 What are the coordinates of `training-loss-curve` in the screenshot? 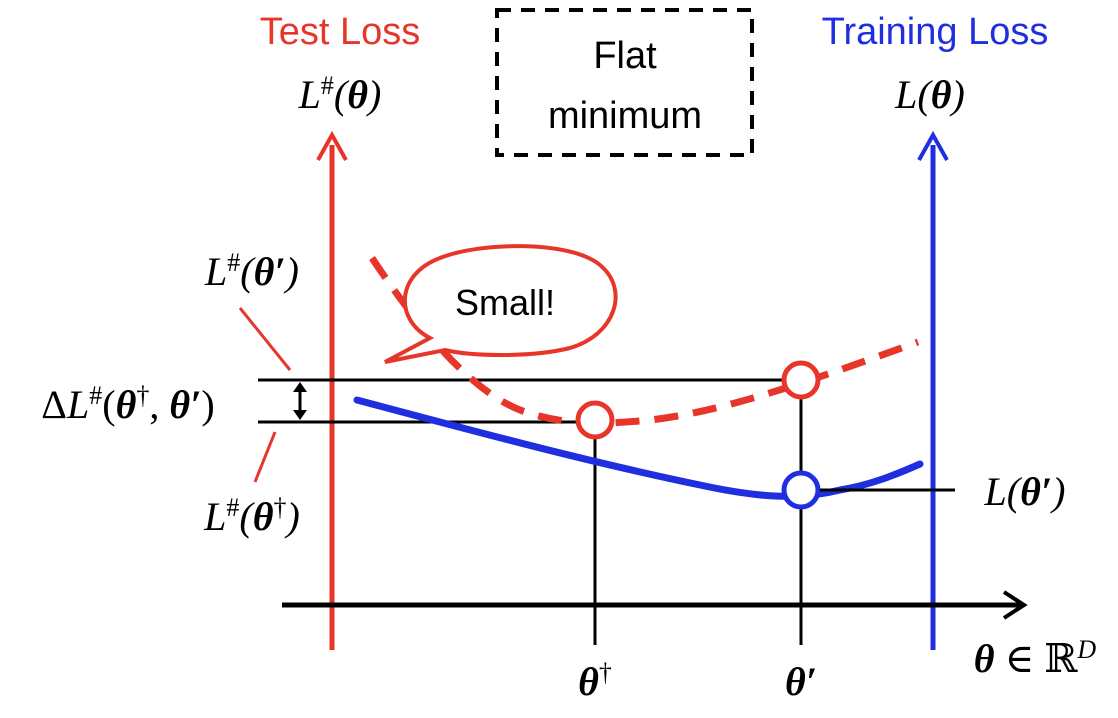 It's located at (638, 448).